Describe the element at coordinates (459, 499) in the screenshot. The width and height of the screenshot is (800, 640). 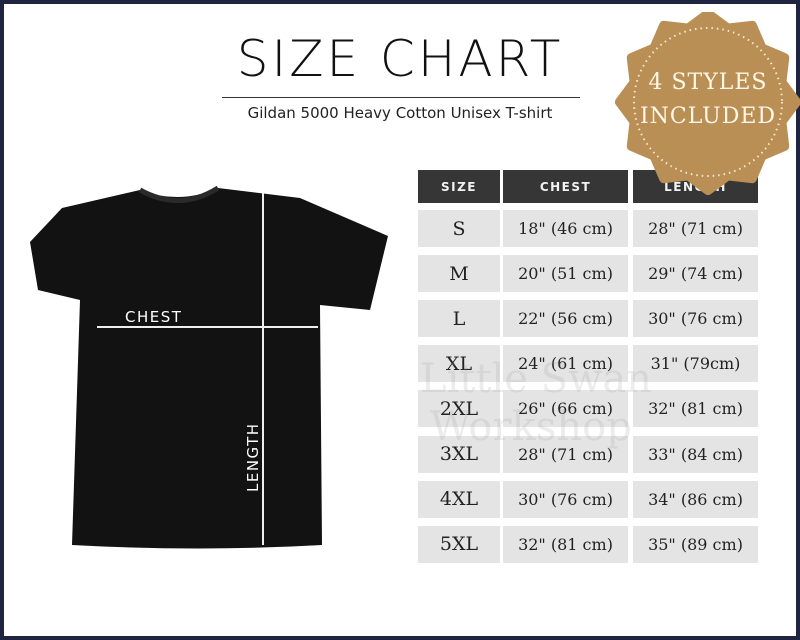
I see `size-cell: 4XL` at that location.